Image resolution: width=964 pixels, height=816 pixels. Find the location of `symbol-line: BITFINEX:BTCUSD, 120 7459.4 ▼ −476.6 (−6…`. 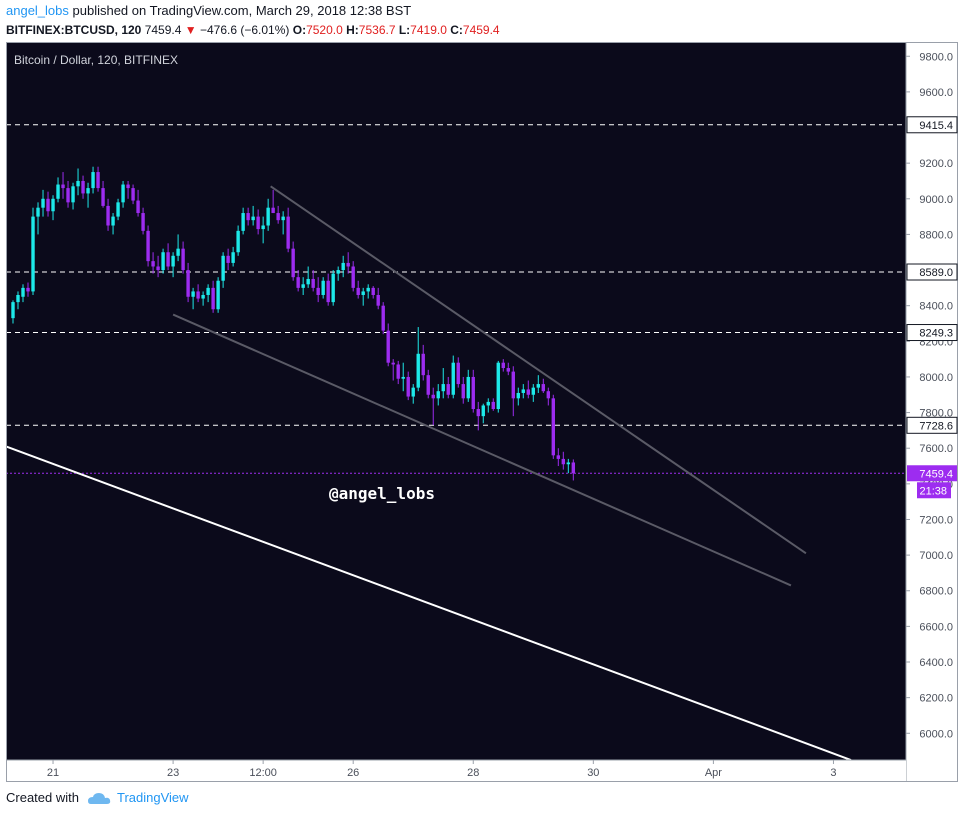

symbol-line: BITFINEX:BTCUSD, 120 7459.4 ▼ −476.6 (−6… is located at coordinates (481, 30).